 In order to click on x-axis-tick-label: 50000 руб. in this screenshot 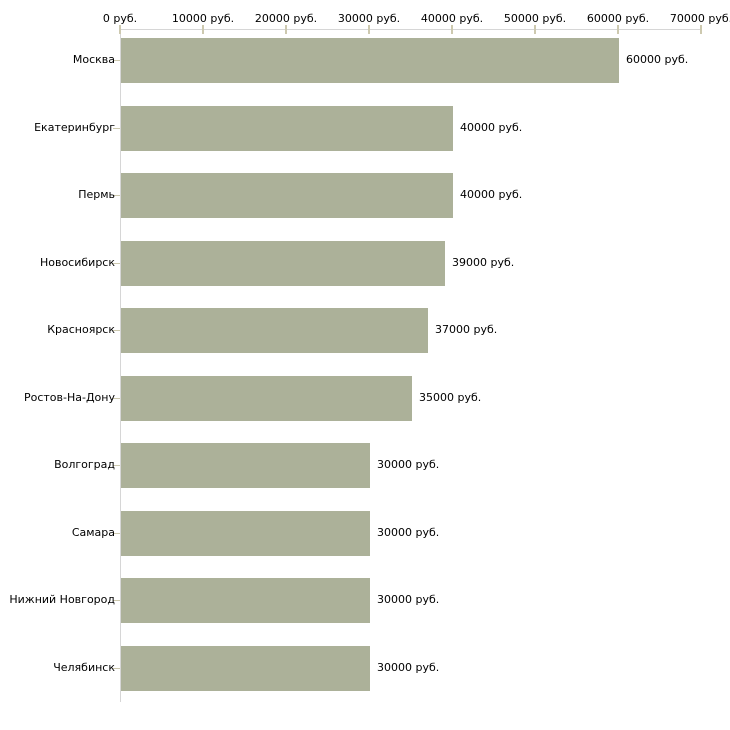, I will do `click(535, 18)`.